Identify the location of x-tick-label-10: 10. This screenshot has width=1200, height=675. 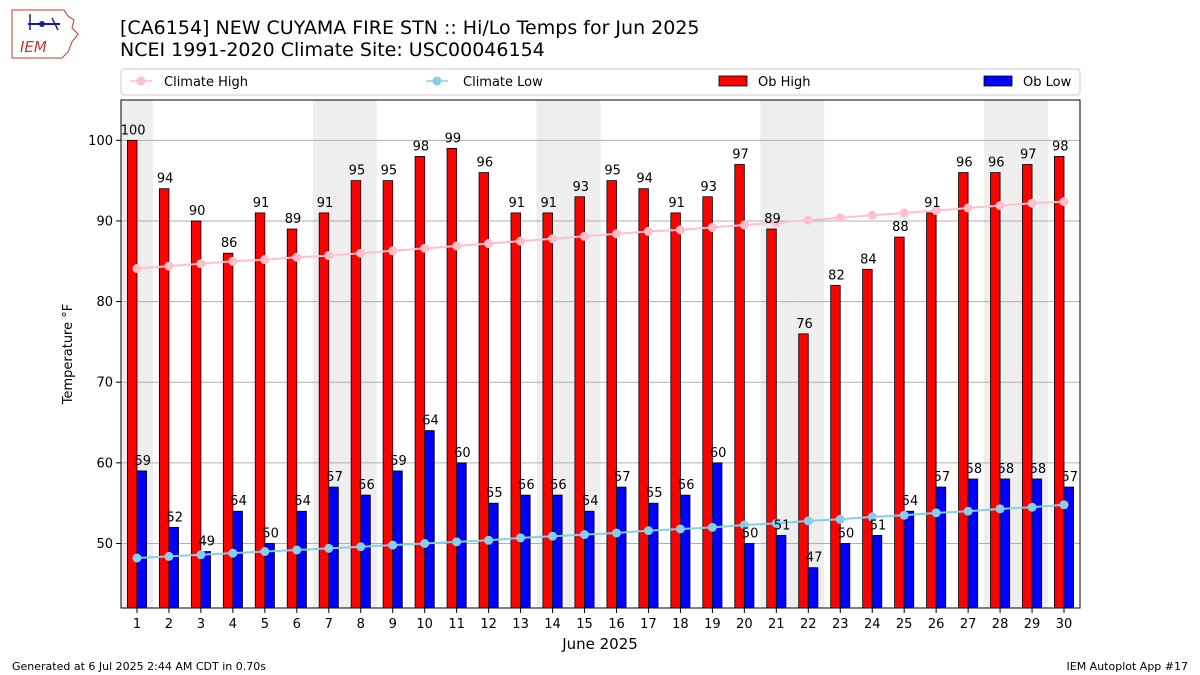
(424, 624).